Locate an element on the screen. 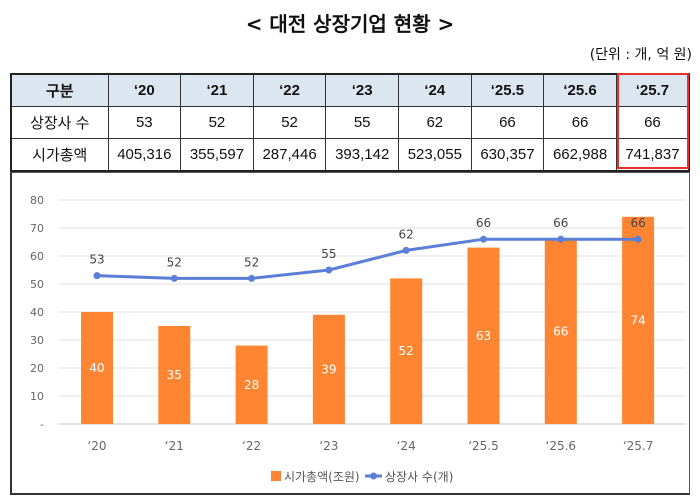 The height and width of the screenshot is (499, 700). row-label: 시가총액 is located at coordinates (59, 155).